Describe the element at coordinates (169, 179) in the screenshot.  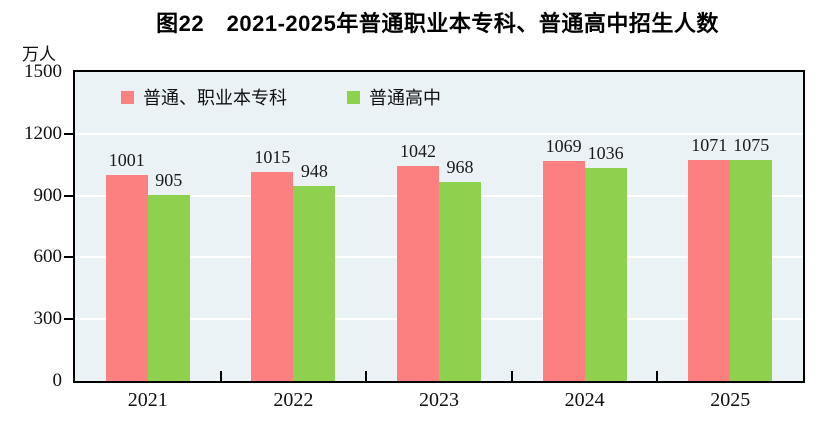
I see `value-label-series-1-2021: 905` at that location.